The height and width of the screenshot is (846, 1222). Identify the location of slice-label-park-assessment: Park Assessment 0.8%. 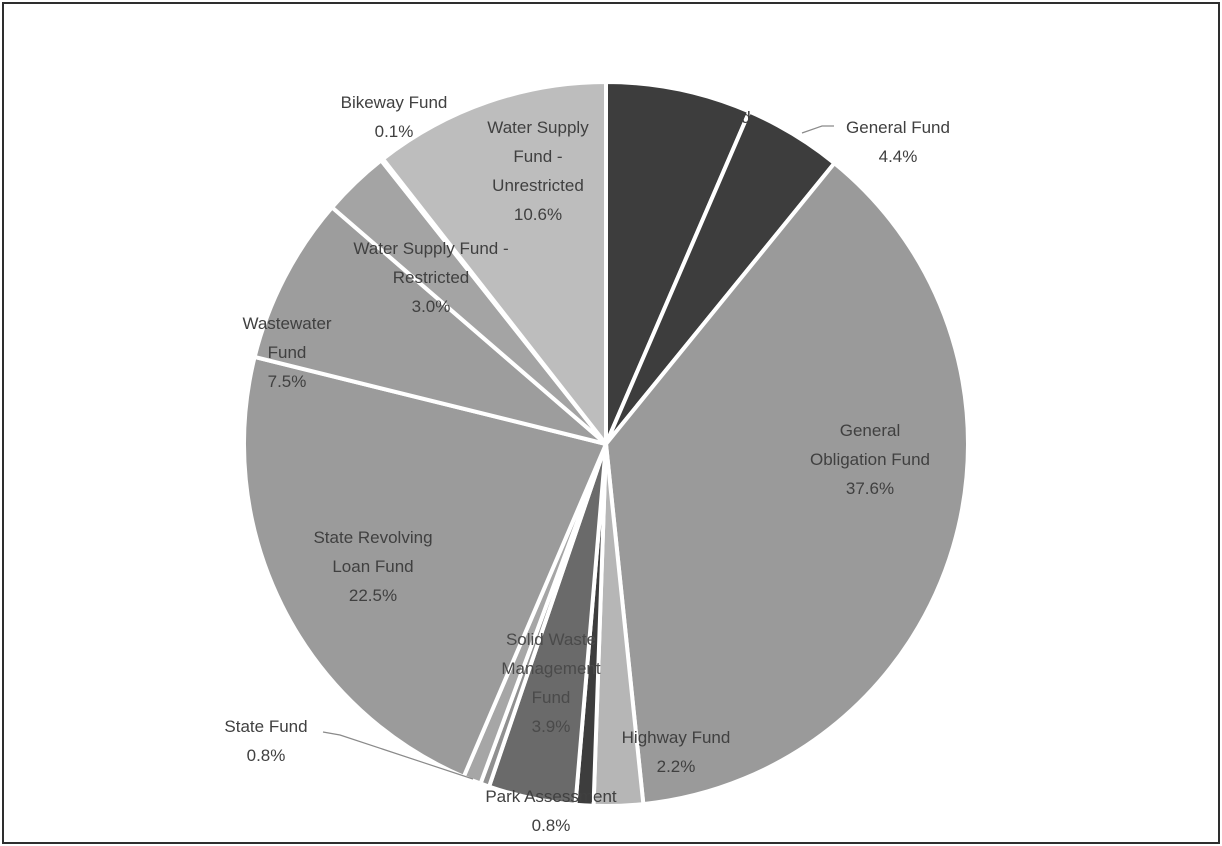
(551, 811).